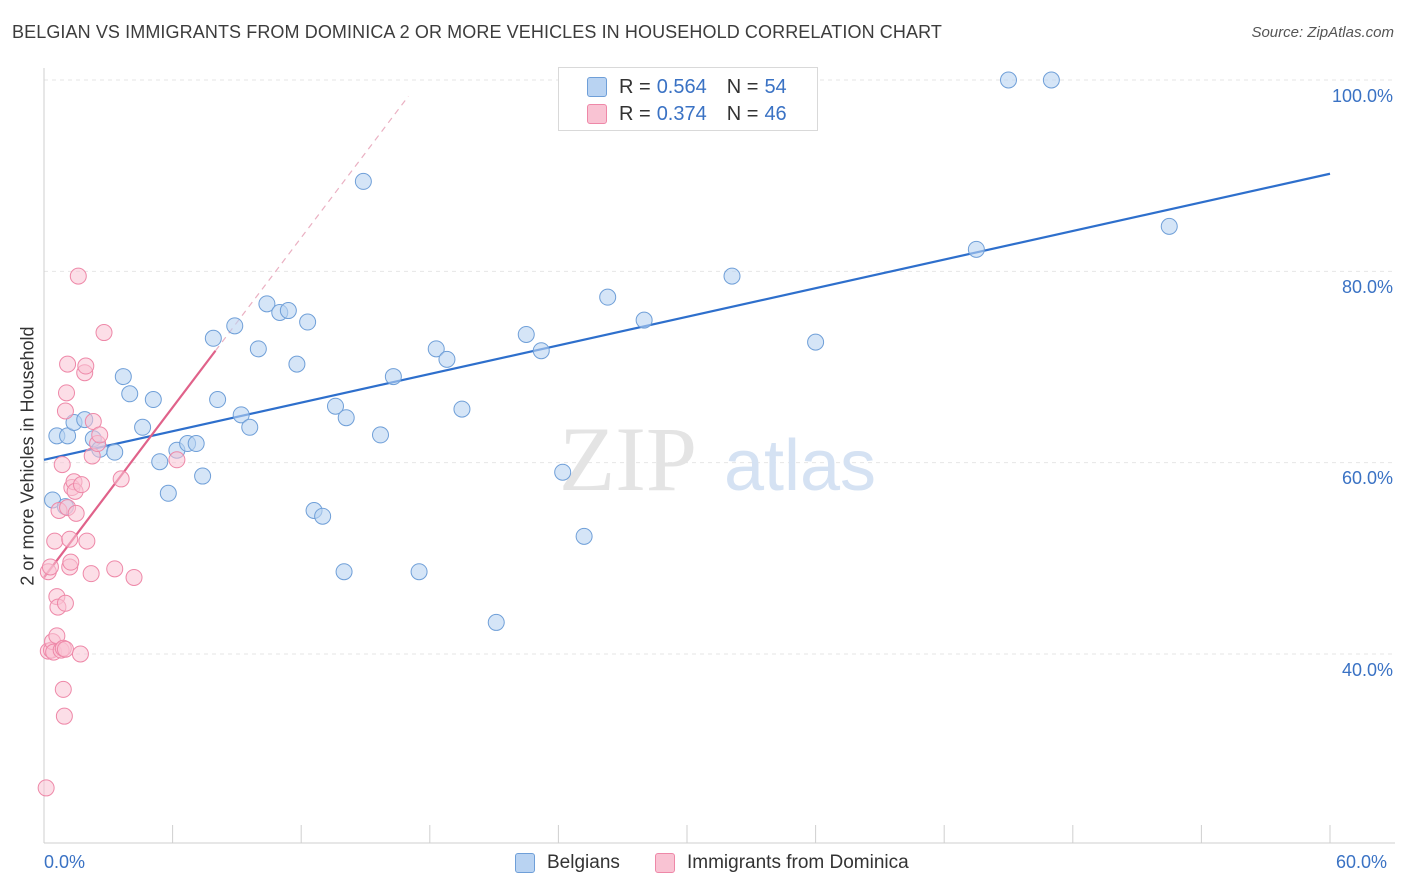 The image size is (1406, 892). What do you see at coordinates (775, 86) in the screenshot?
I see `legend-n-value: 54` at bounding box center [775, 86].